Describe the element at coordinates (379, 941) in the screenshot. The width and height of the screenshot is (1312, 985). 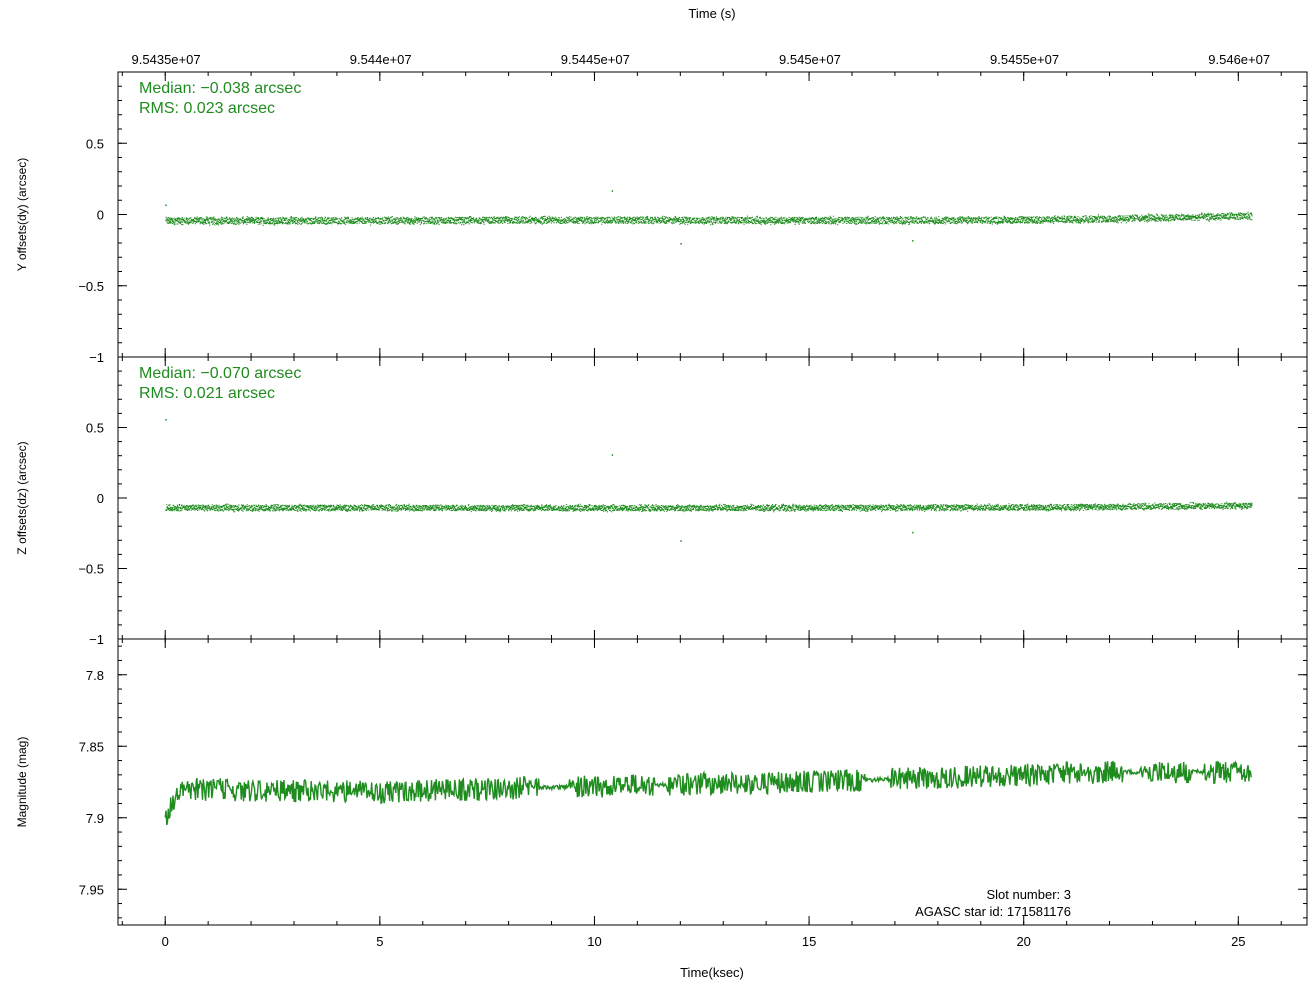
I see `bottom-tick-label: 5` at that location.